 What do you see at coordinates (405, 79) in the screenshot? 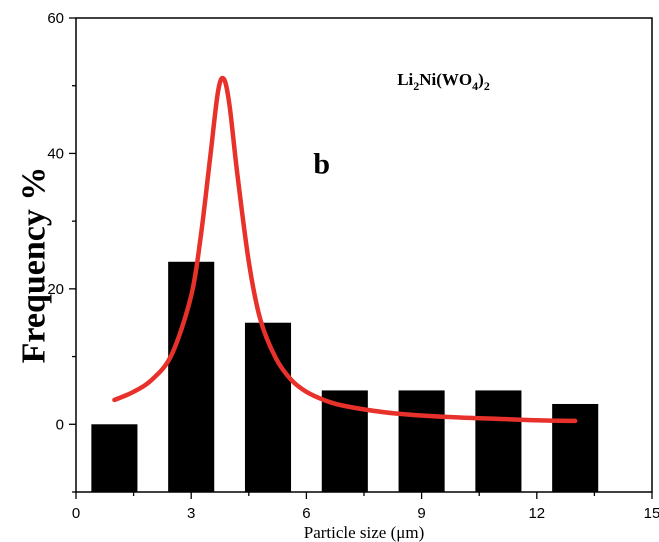
I see `formula-part: Li` at bounding box center [405, 79].